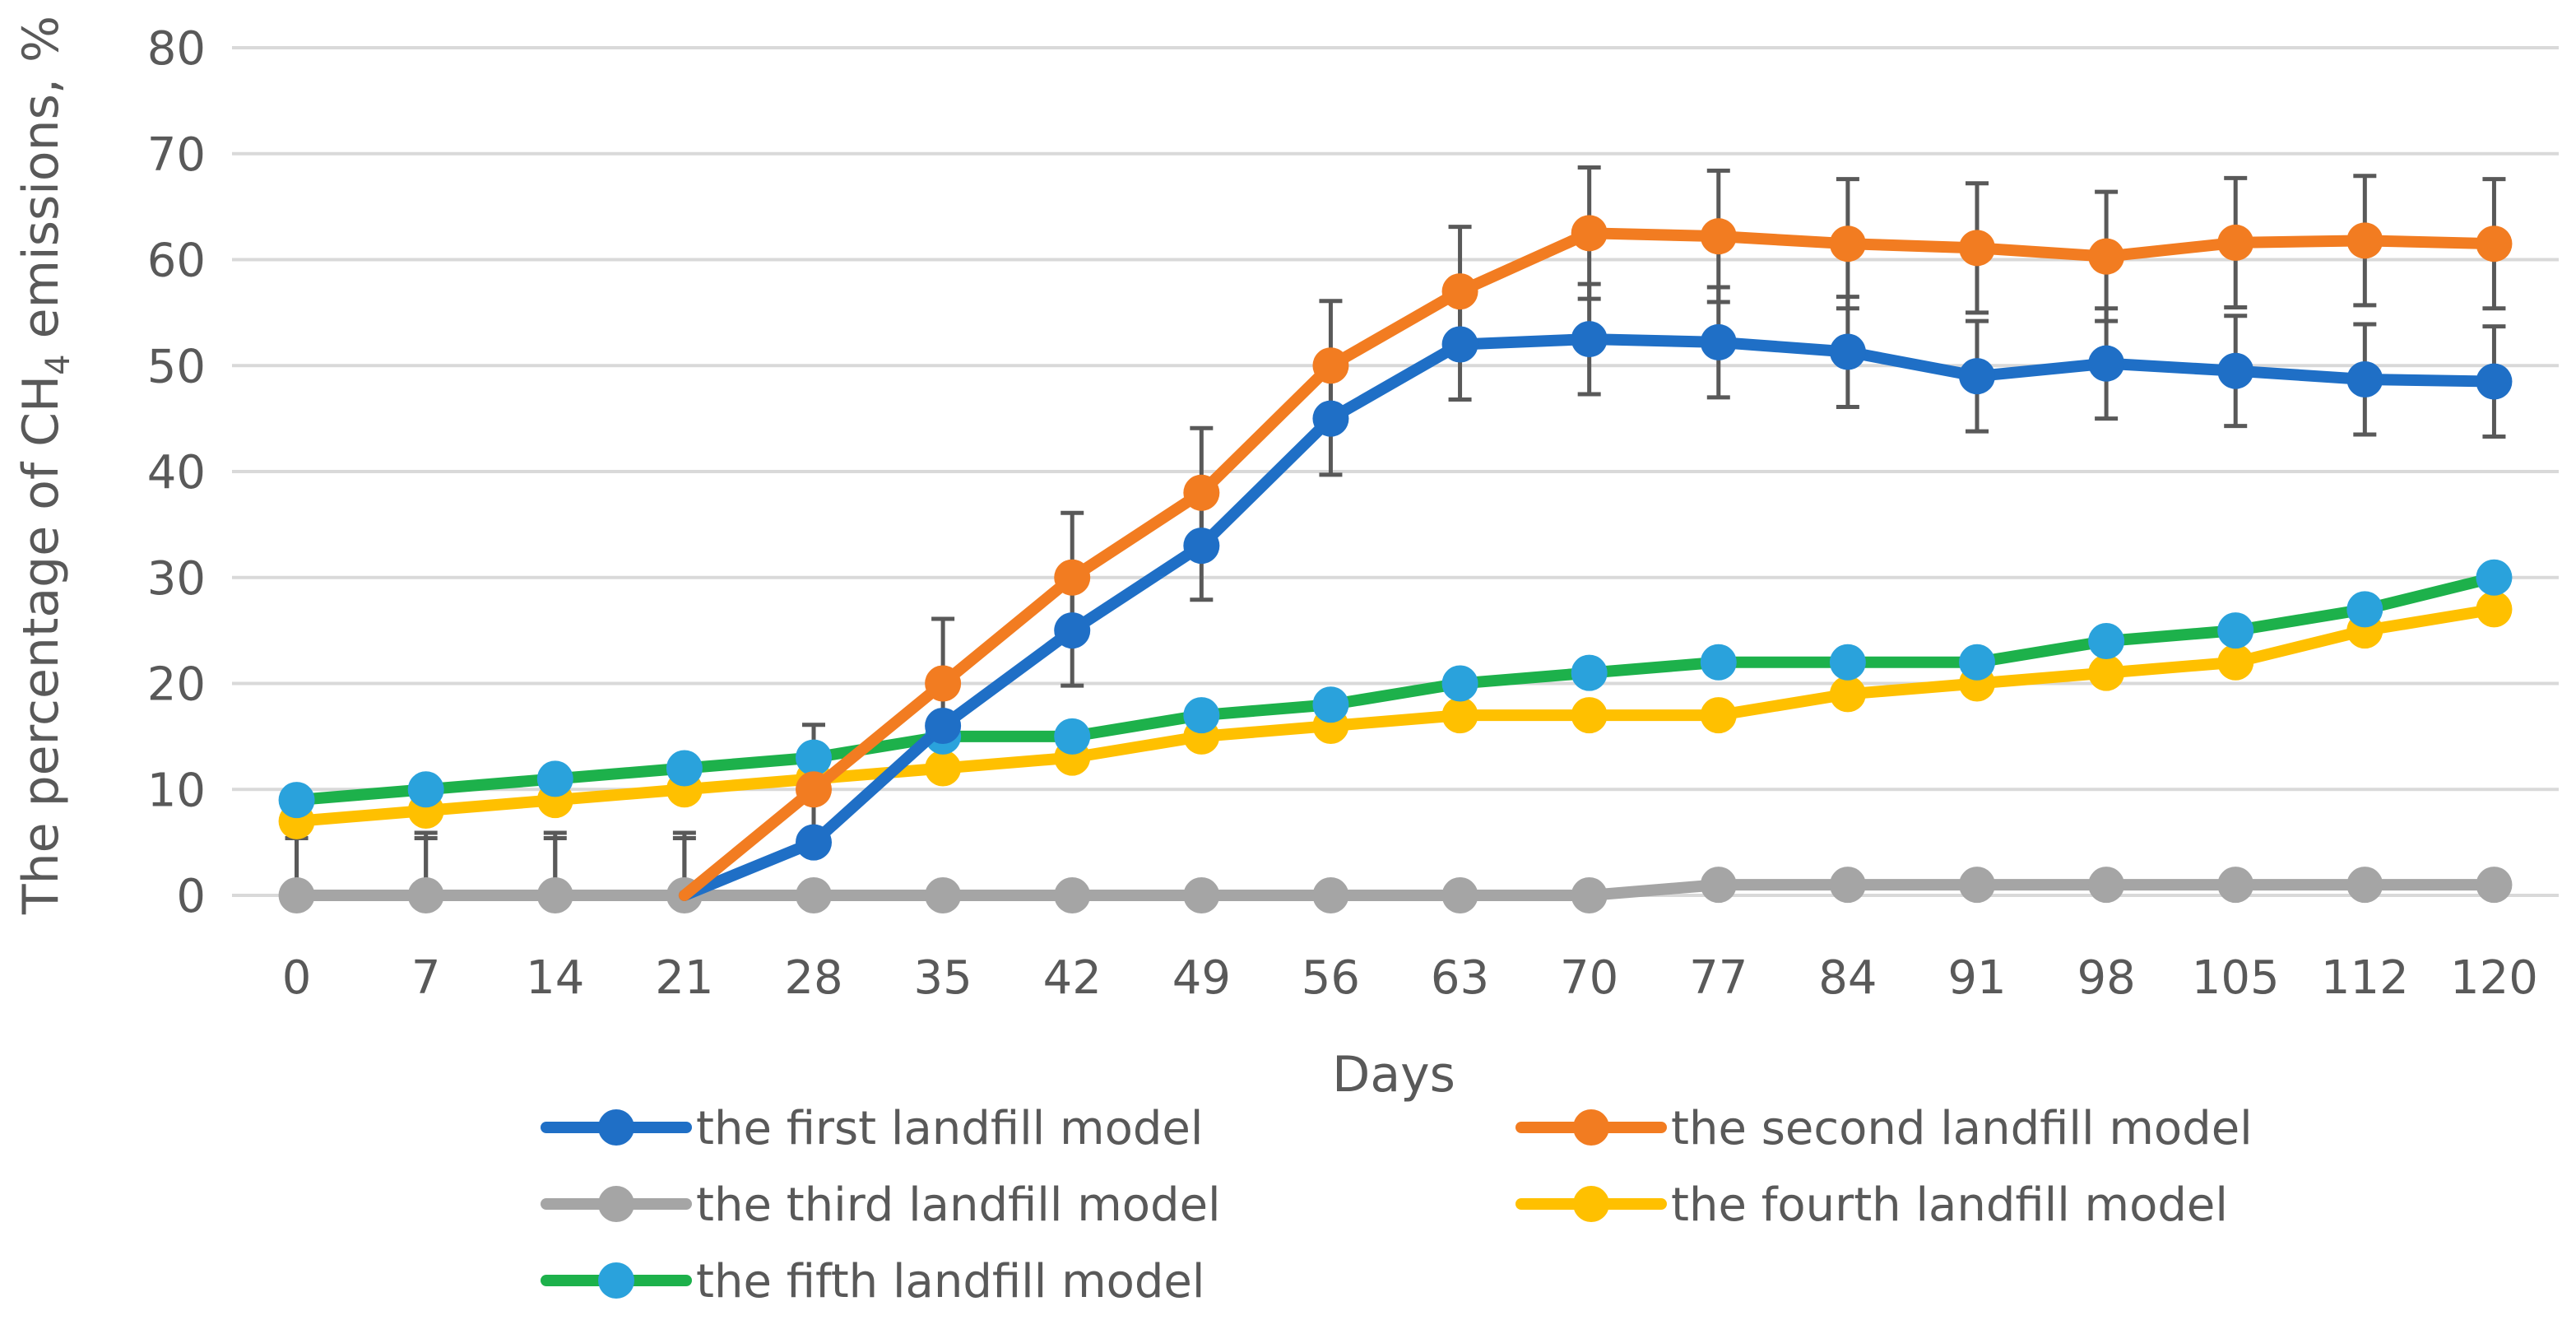 The height and width of the screenshot is (1320, 2576). I want to click on x-tick-label: 49, so click(1201, 978).